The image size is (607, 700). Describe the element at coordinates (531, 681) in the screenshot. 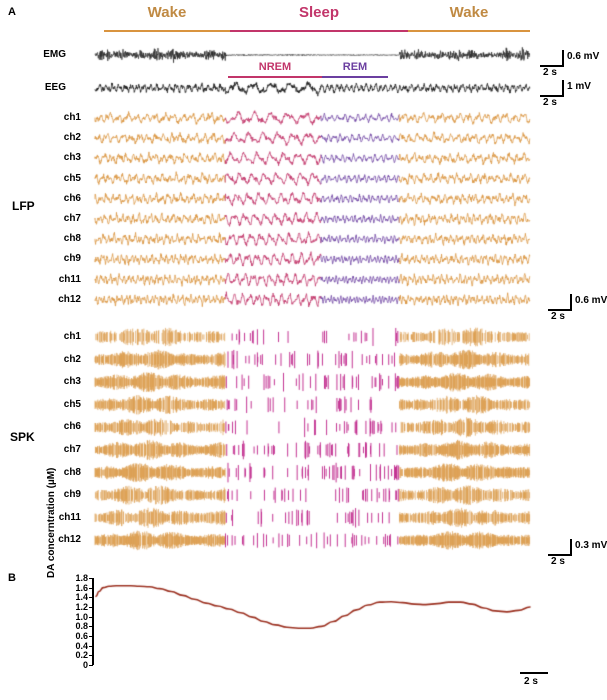

I see `da-scale-bar-label: 2 s` at that location.